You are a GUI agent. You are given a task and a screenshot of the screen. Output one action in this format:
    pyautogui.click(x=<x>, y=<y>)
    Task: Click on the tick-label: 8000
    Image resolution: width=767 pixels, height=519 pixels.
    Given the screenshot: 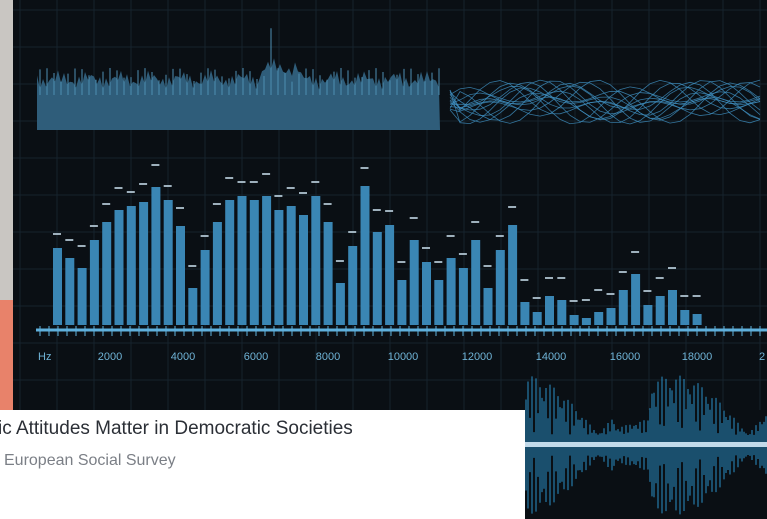 What is the action you would take?
    pyautogui.click(x=328, y=357)
    